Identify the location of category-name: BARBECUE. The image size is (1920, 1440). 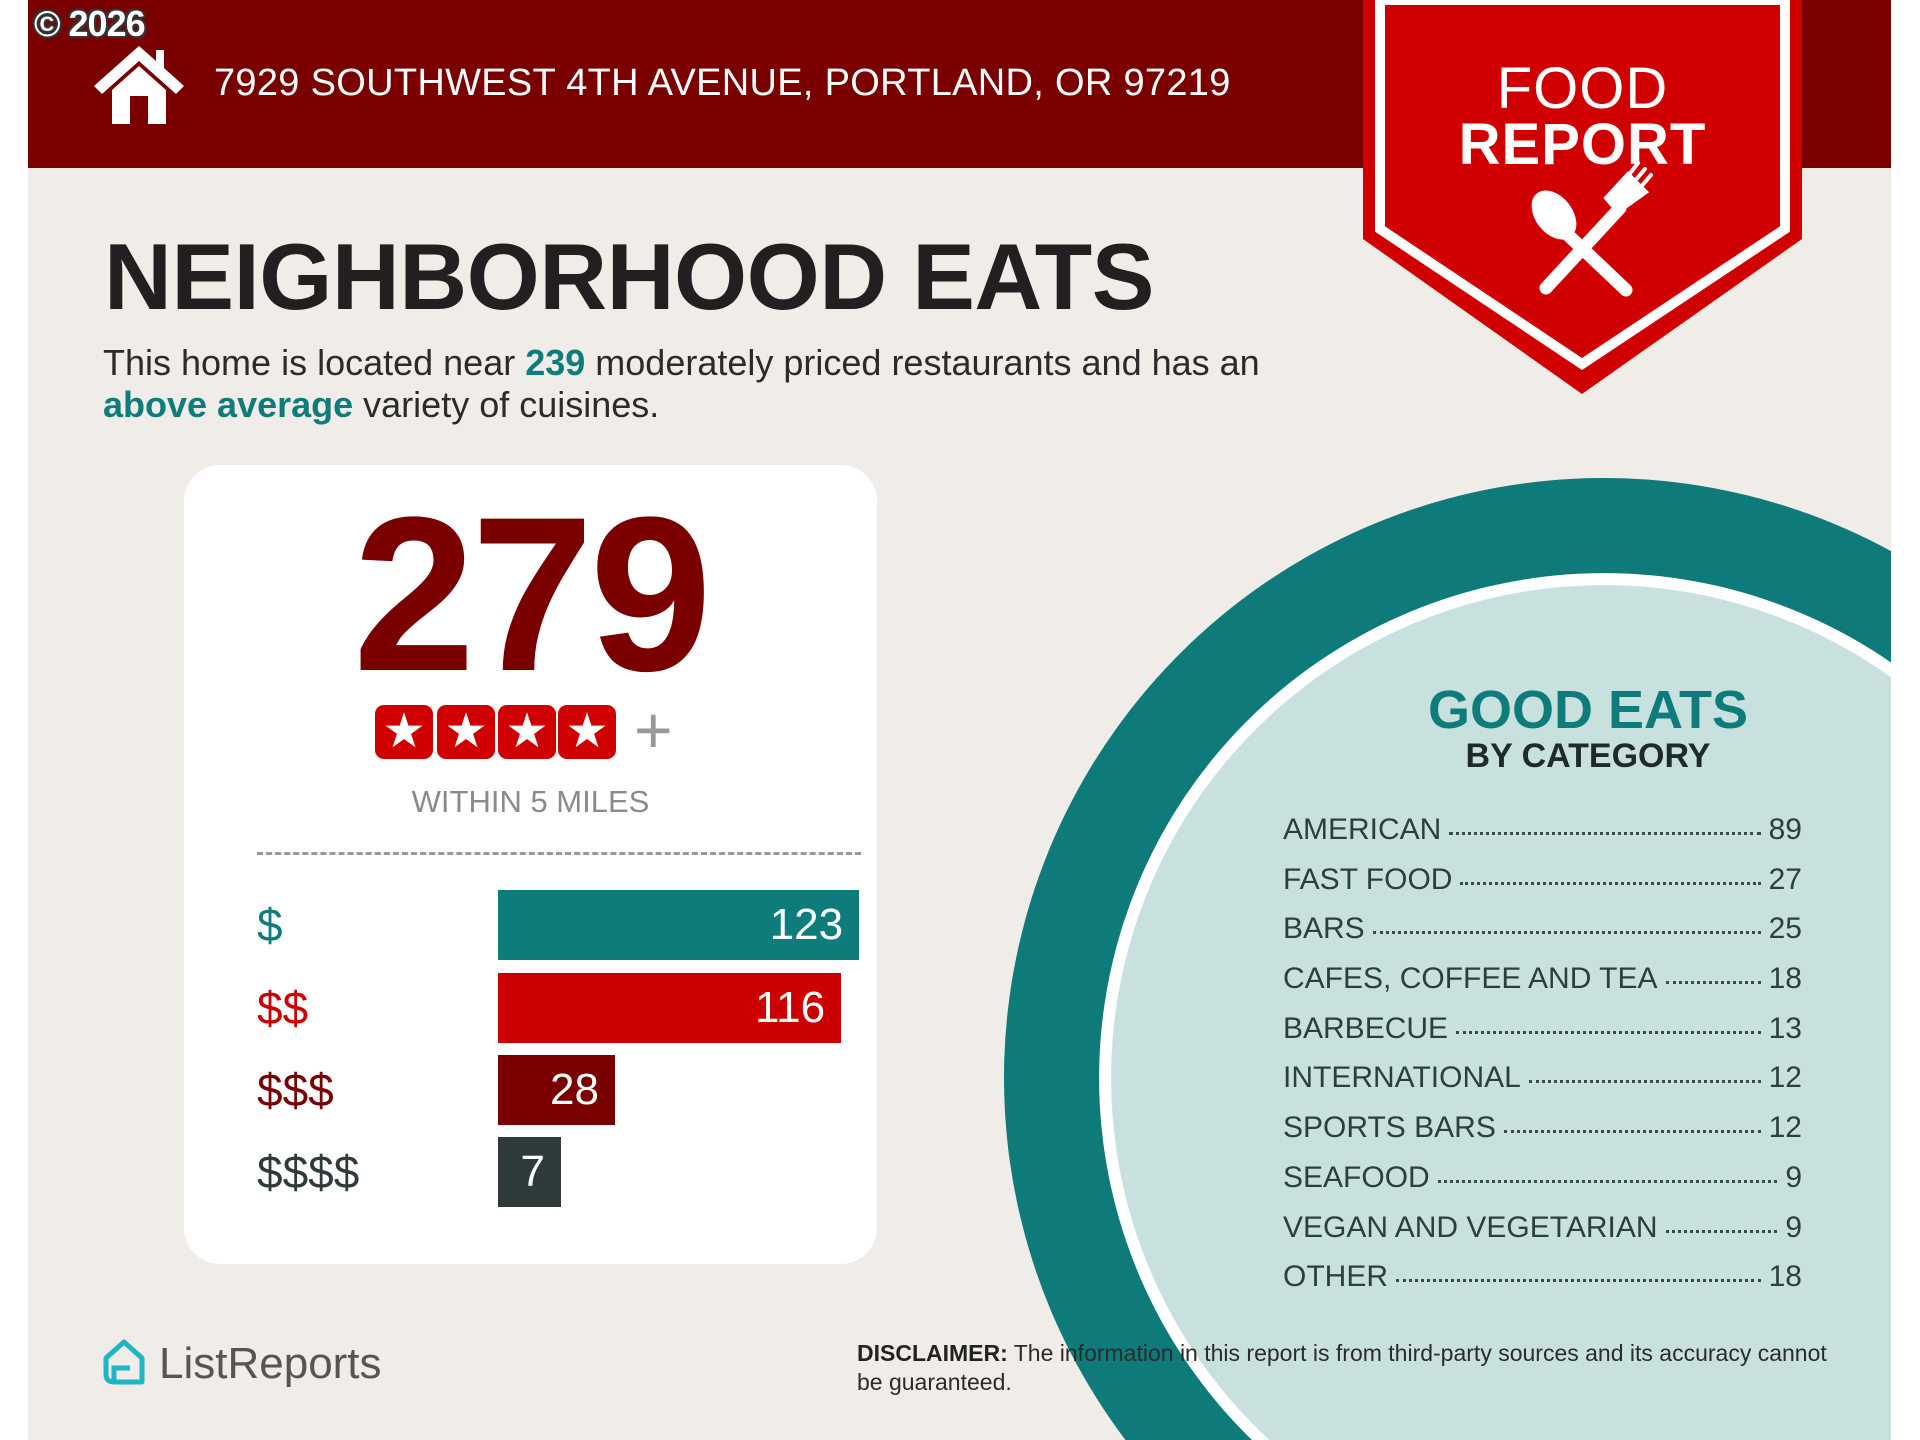
(1366, 1028).